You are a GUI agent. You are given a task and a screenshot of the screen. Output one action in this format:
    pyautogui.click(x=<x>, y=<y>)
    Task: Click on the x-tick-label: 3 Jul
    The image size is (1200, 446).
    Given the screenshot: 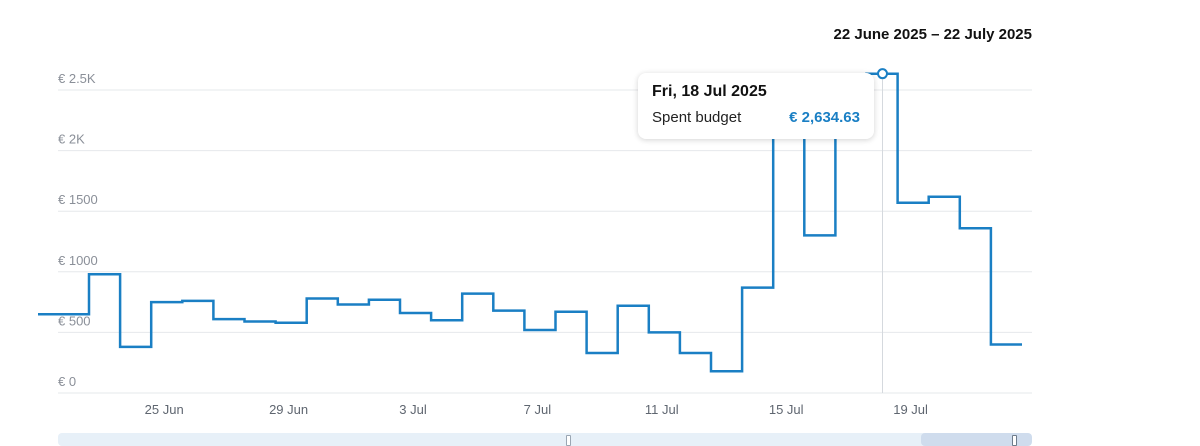 What is the action you would take?
    pyautogui.click(x=413, y=409)
    